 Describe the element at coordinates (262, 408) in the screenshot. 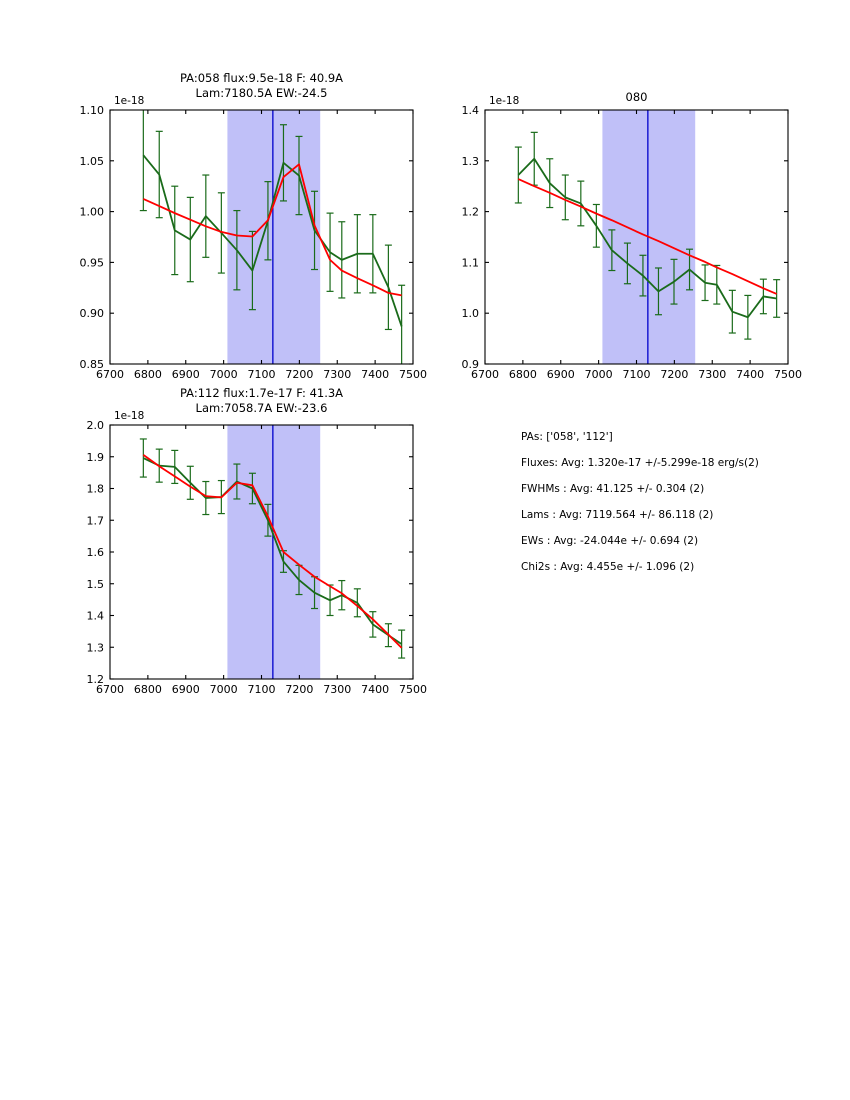

I see `panel-title: Lam:7058.7A EW:-23.6` at that location.